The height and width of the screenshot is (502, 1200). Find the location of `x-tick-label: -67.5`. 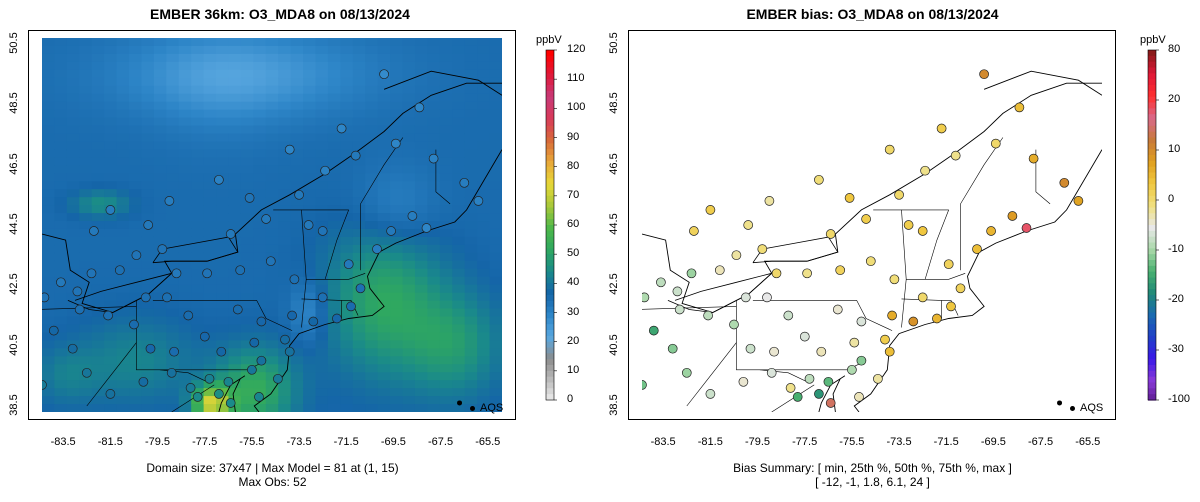

x-tick-label: -67.5 is located at coordinates (1041, 442).